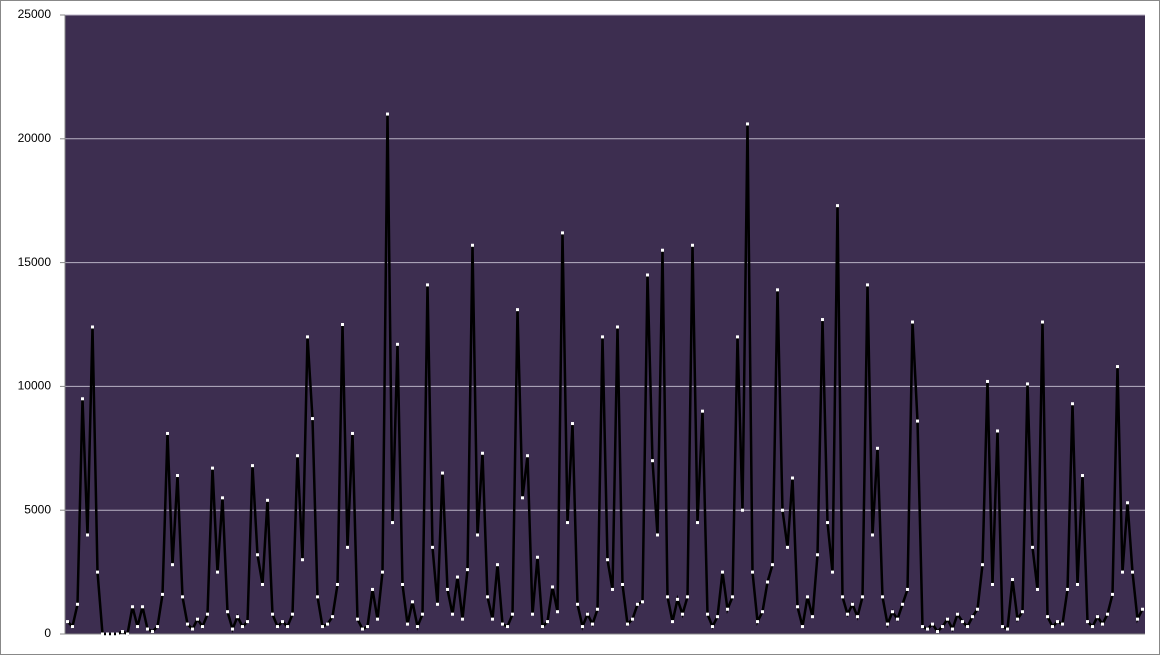  What do you see at coordinates (35, 14) in the screenshot?
I see `y-tick-label: 25000` at bounding box center [35, 14].